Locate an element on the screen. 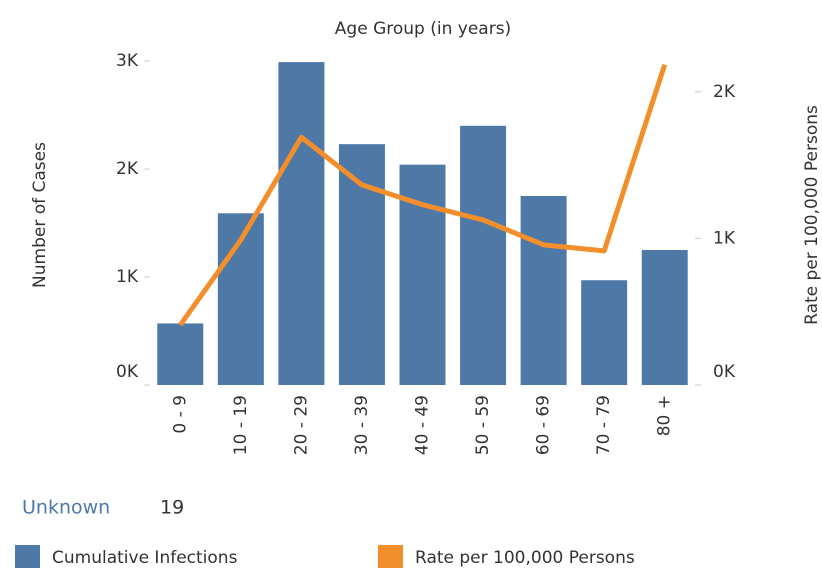 Image resolution: width=822 pixels, height=568 pixels. x-tick-label: 70 - 79 is located at coordinates (604, 425).